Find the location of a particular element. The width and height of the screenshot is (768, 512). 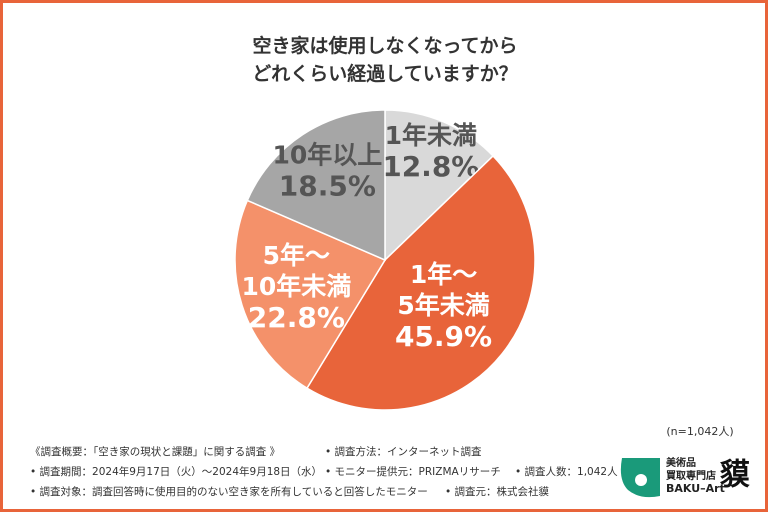

slice-value: 12.8% is located at coordinates (430, 166).